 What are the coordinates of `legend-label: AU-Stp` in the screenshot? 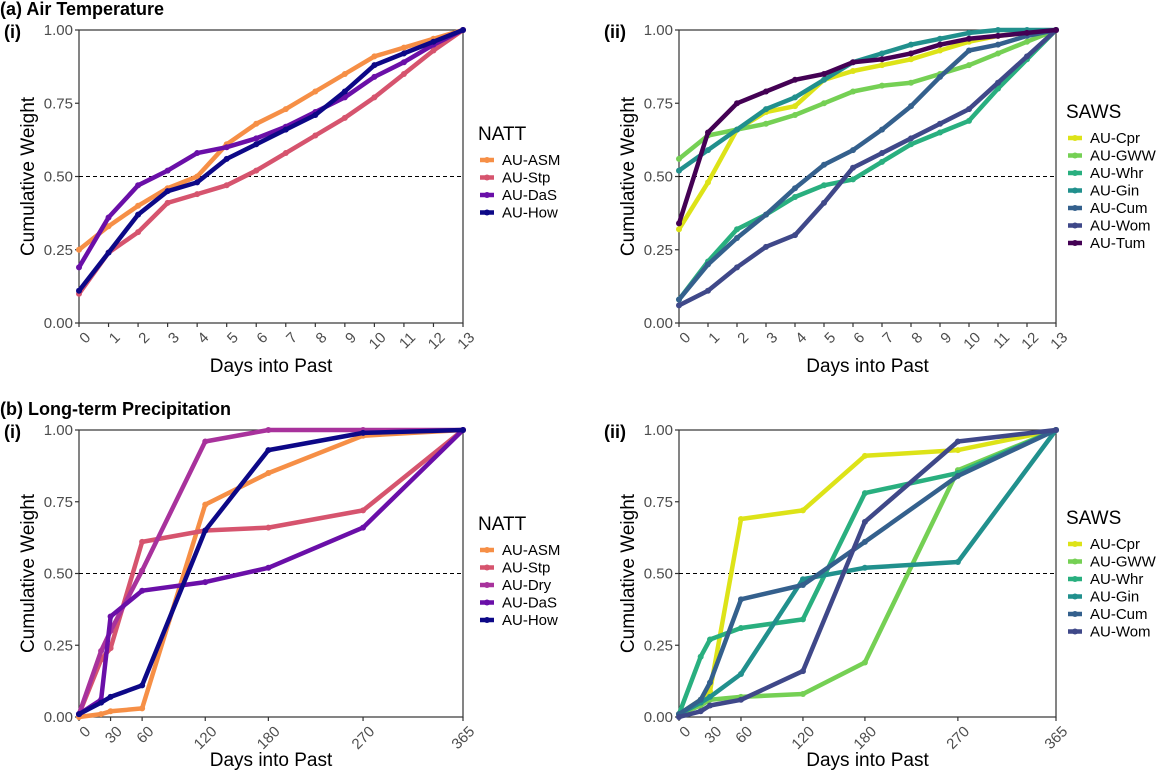 It's located at (526, 178).